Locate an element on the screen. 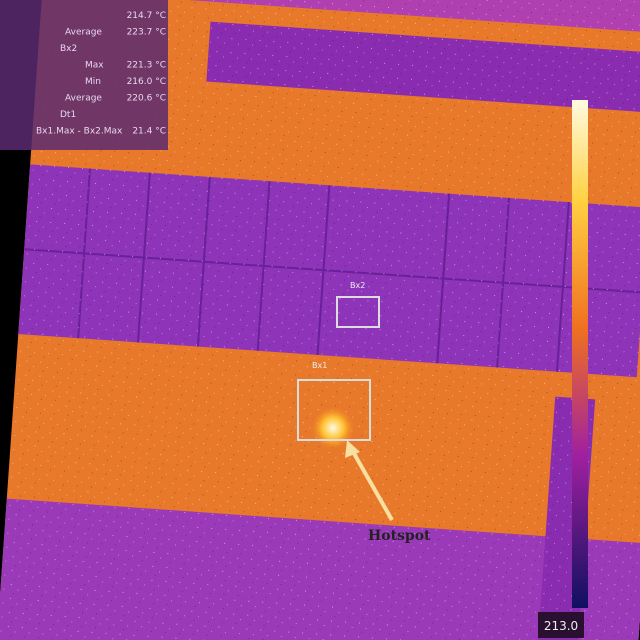  panel-value: 223.7 °C is located at coordinates (146, 33).